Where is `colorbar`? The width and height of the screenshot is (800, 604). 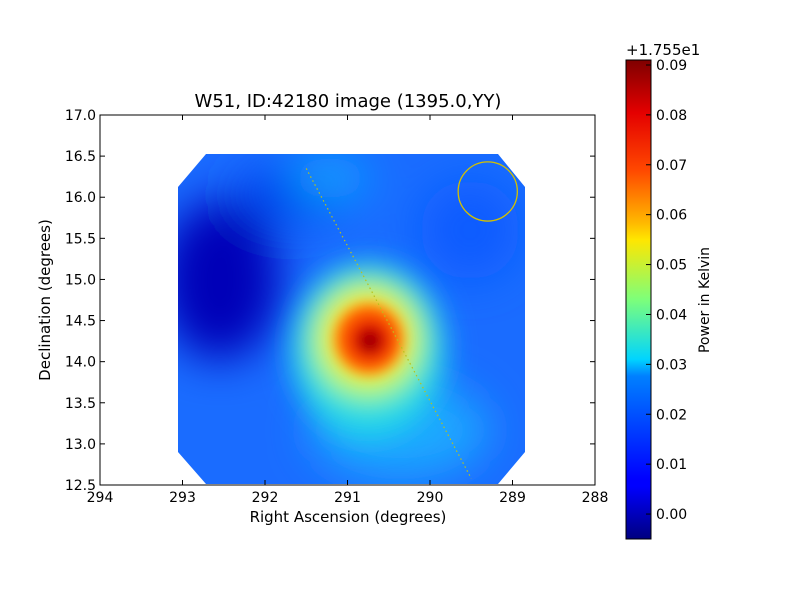 colorbar is located at coordinates (638, 299).